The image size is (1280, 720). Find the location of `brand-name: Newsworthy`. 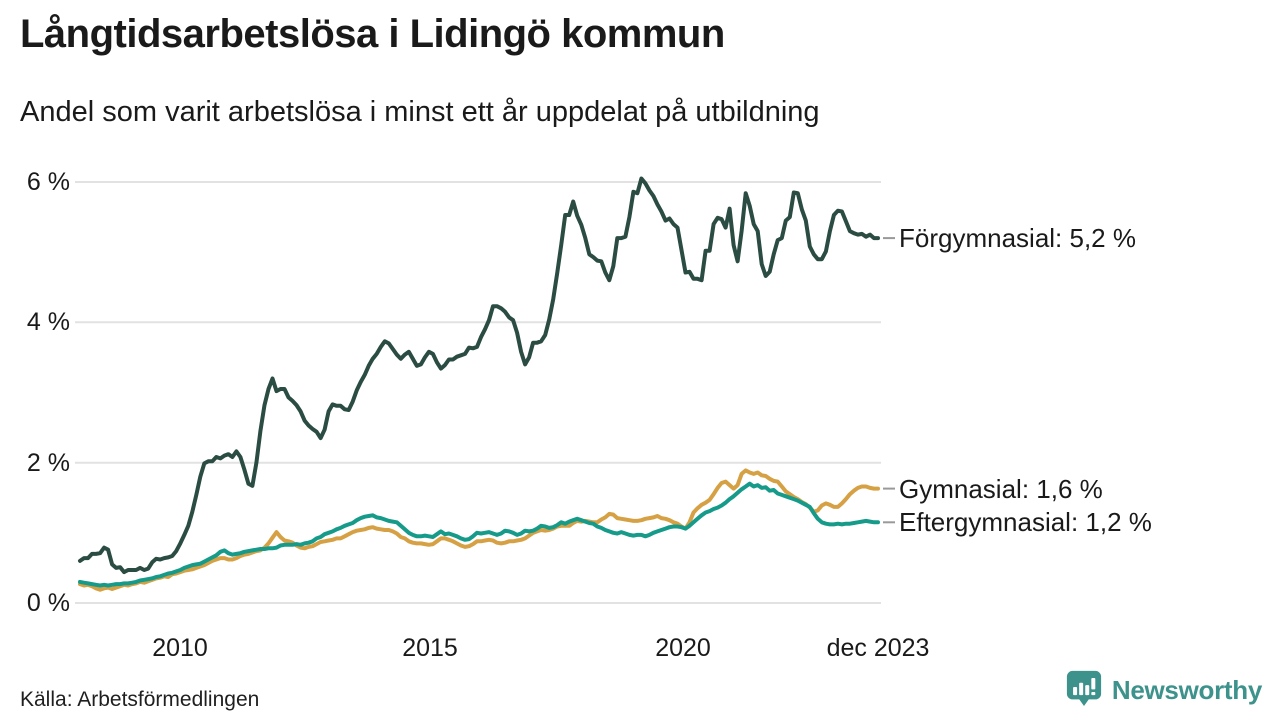

brand-name: Newsworthy is located at coordinates (1186, 690).